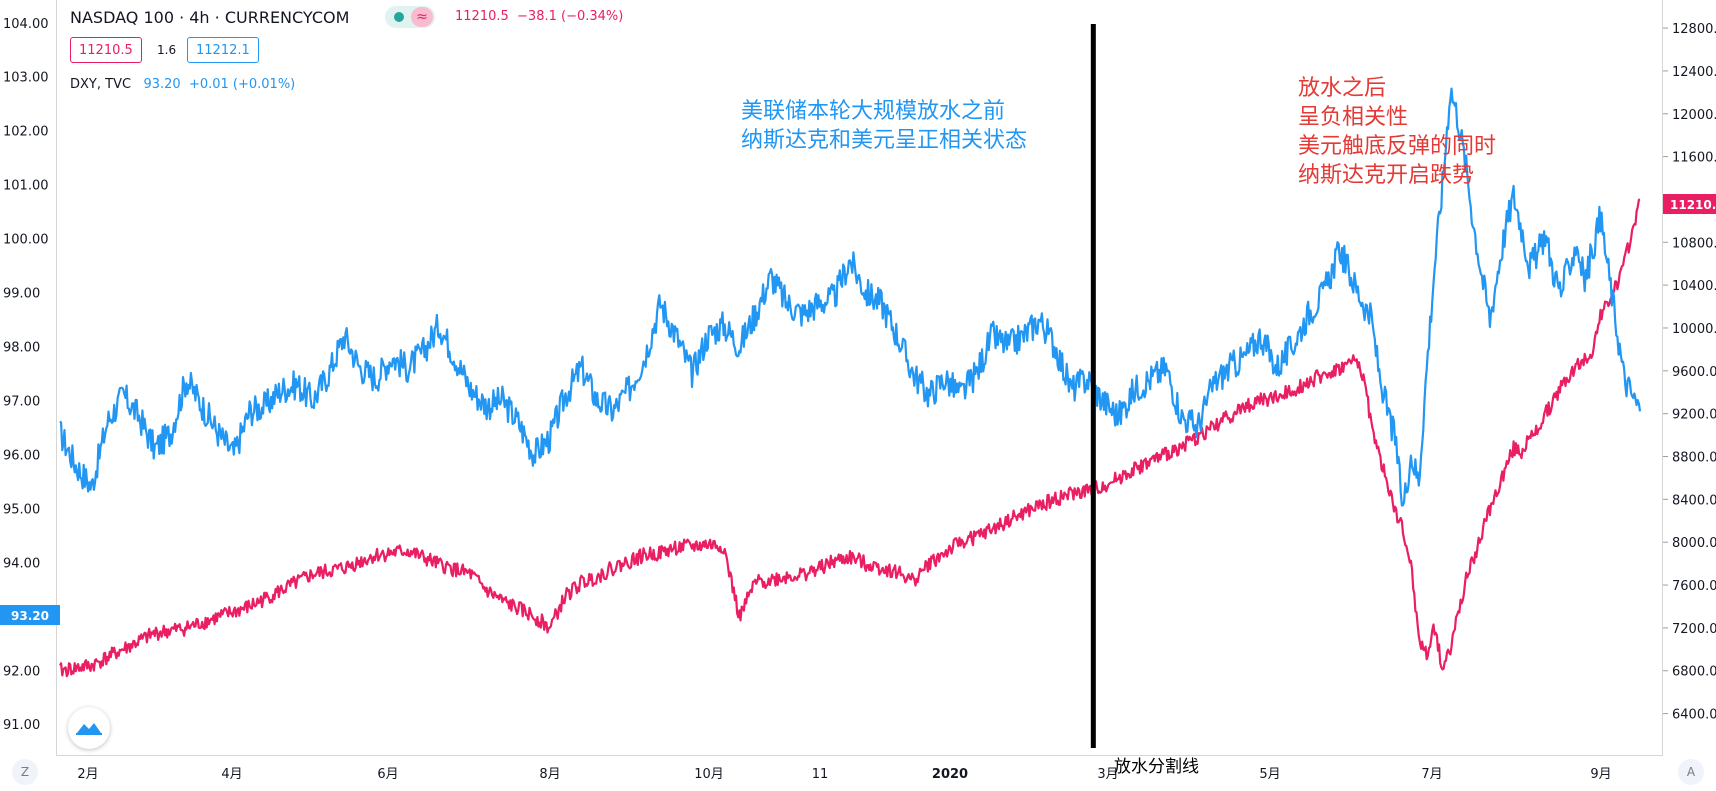 Image resolution: width=1716 pixels, height=791 pixels. Describe the element at coordinates (1694, 629) in the screenshot. I see `right-axis-tick-label: 7200.0` at that location.